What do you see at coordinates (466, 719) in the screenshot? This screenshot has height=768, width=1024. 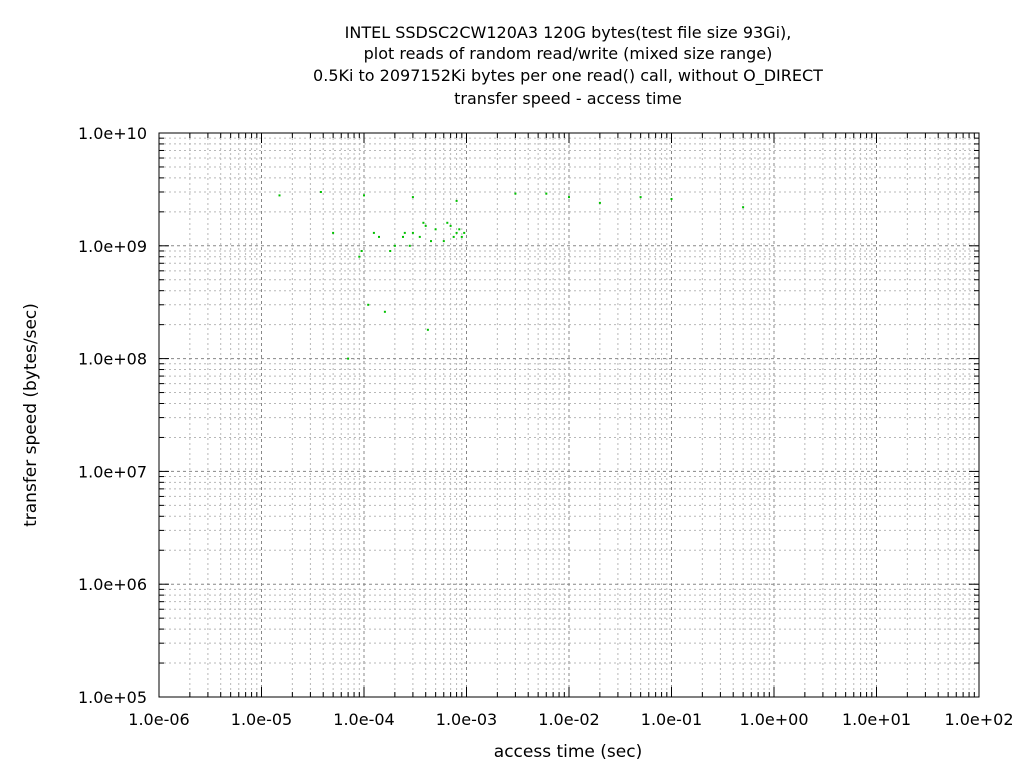 I see `x-tick-label: 1.0e-03` at bounding box center [466, 719].